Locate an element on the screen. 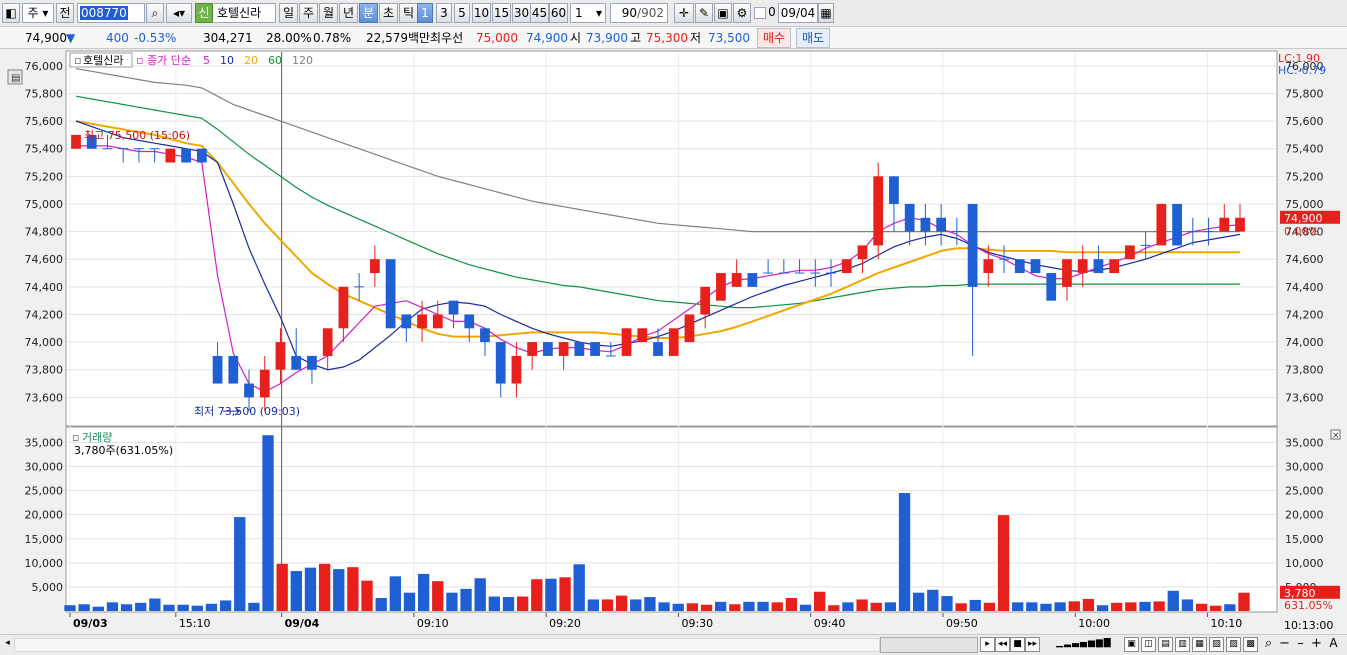  interval-30-button: 30 is located at coordinates (521, 13).